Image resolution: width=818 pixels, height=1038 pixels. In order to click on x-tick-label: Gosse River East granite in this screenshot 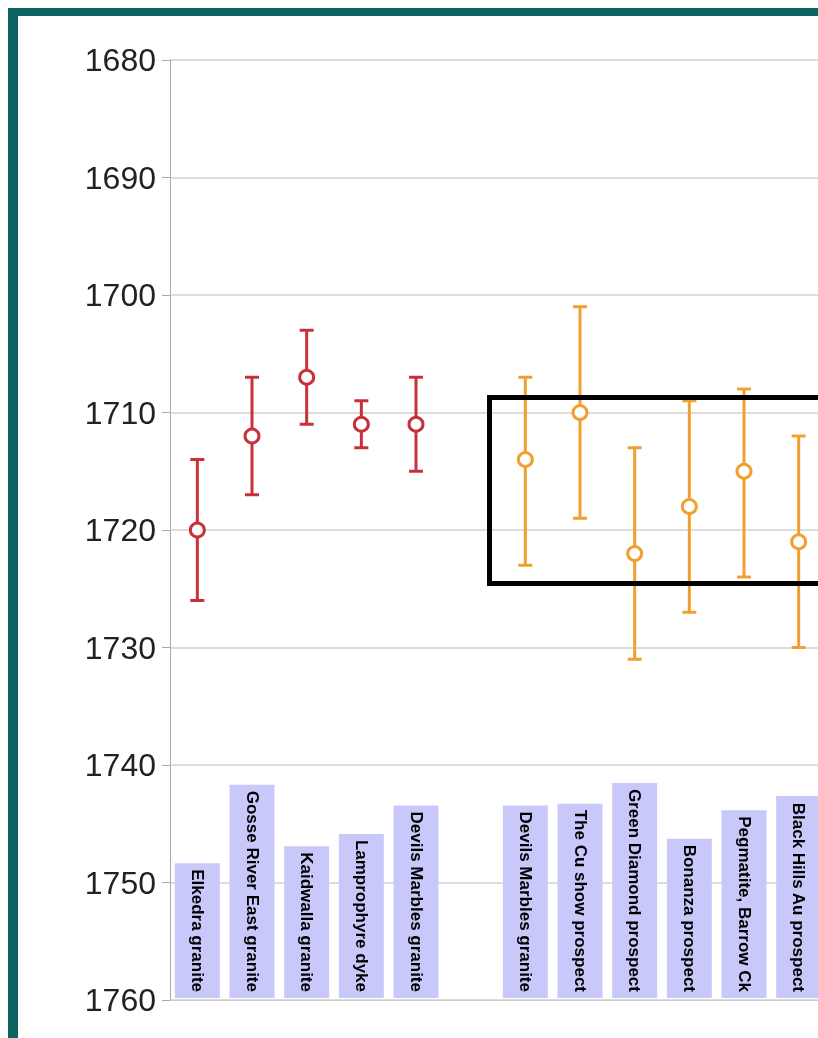, I will do `click(252, 891)`.